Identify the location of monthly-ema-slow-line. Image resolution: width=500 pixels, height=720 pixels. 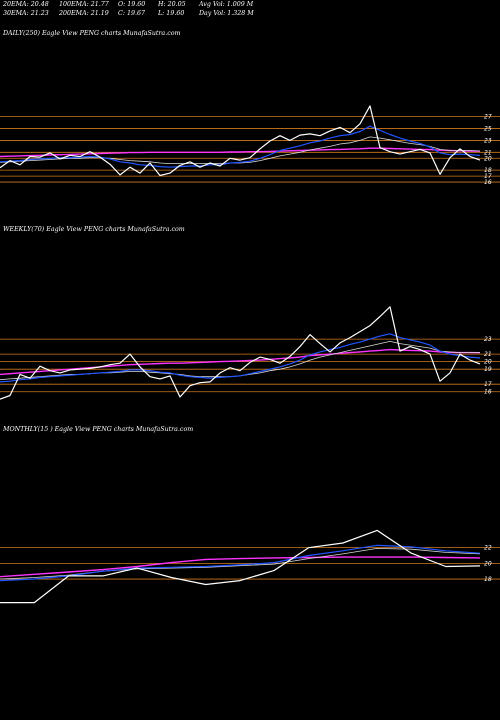
(240, 567).